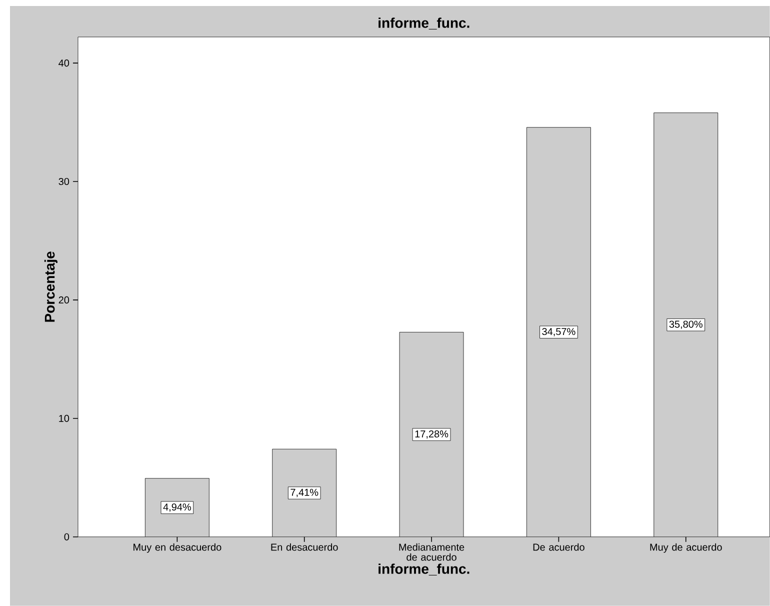 The width and height of the screenshot is (770, 606). I want to click on x-axis-title: informe_func., so click(424, 570).